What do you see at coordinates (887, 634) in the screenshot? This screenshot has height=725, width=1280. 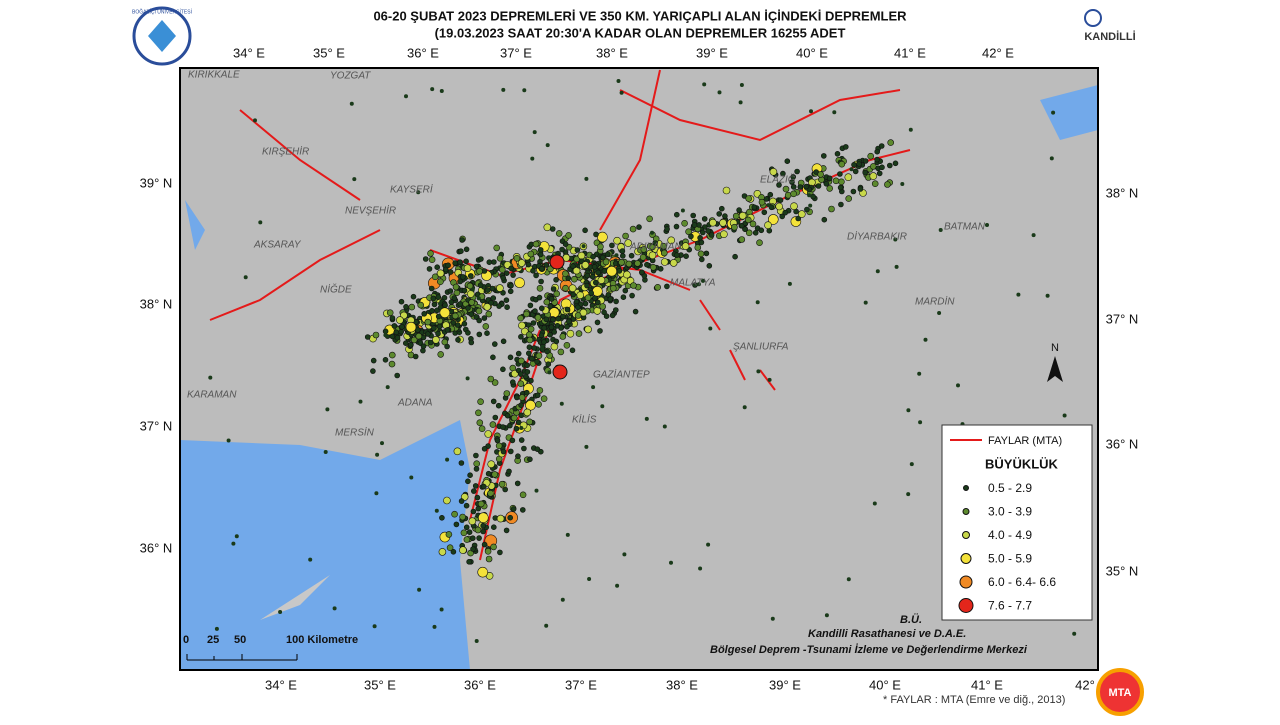 I see `credit: Kandilli Rasathanesi ve D.A.E.` at bounding box center [887, 634].